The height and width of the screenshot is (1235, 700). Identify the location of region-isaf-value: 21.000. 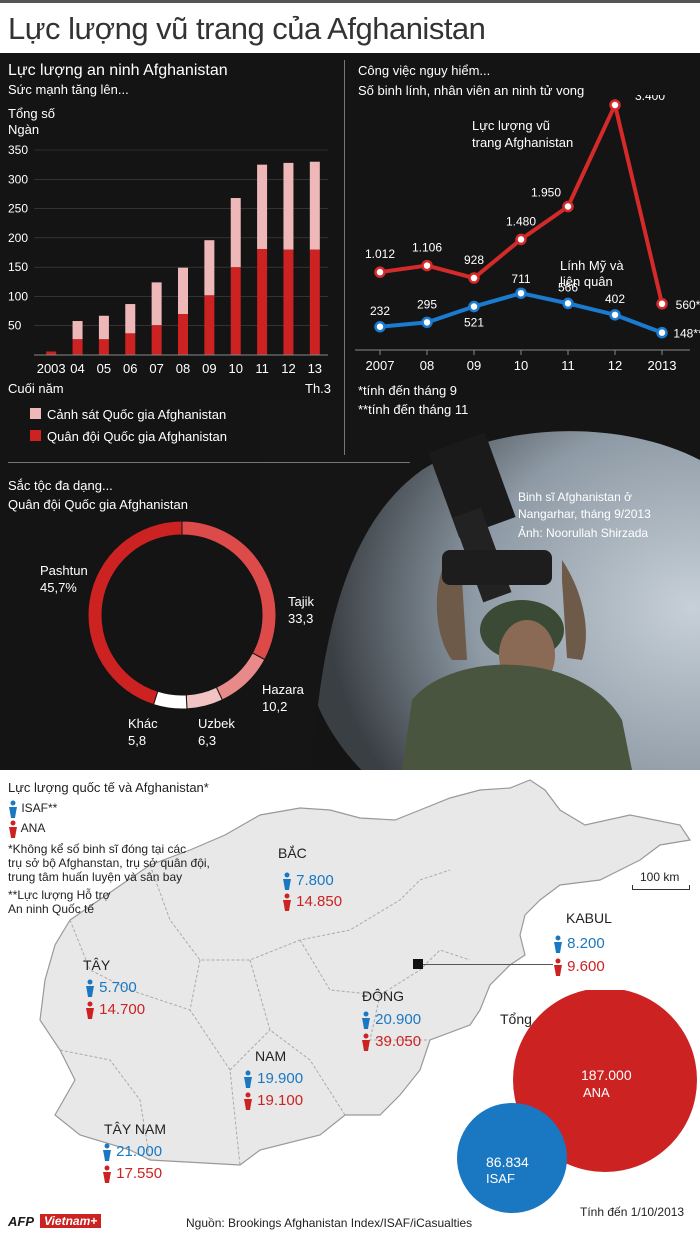
(139, 1151).